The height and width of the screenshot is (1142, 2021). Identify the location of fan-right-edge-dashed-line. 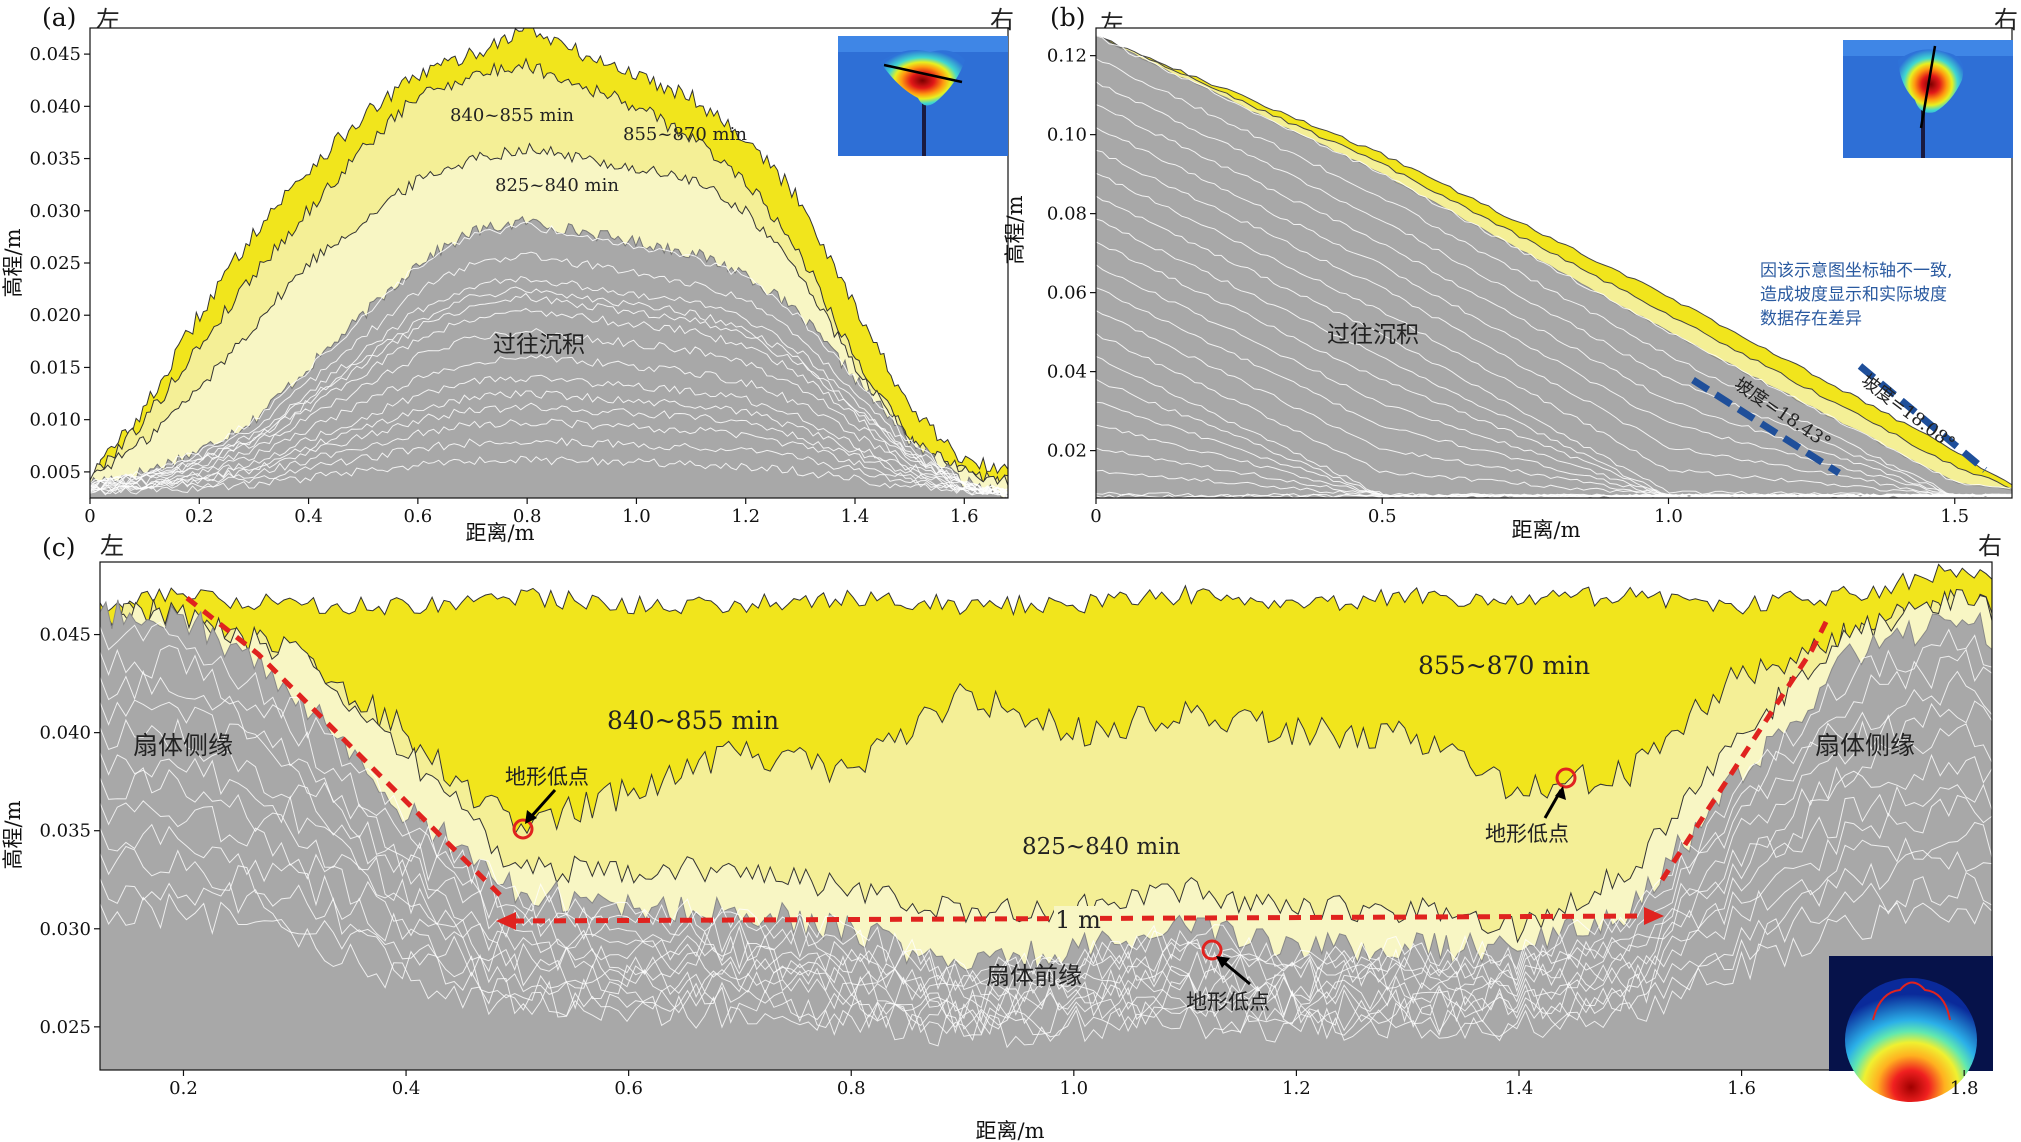
(1745, 749).